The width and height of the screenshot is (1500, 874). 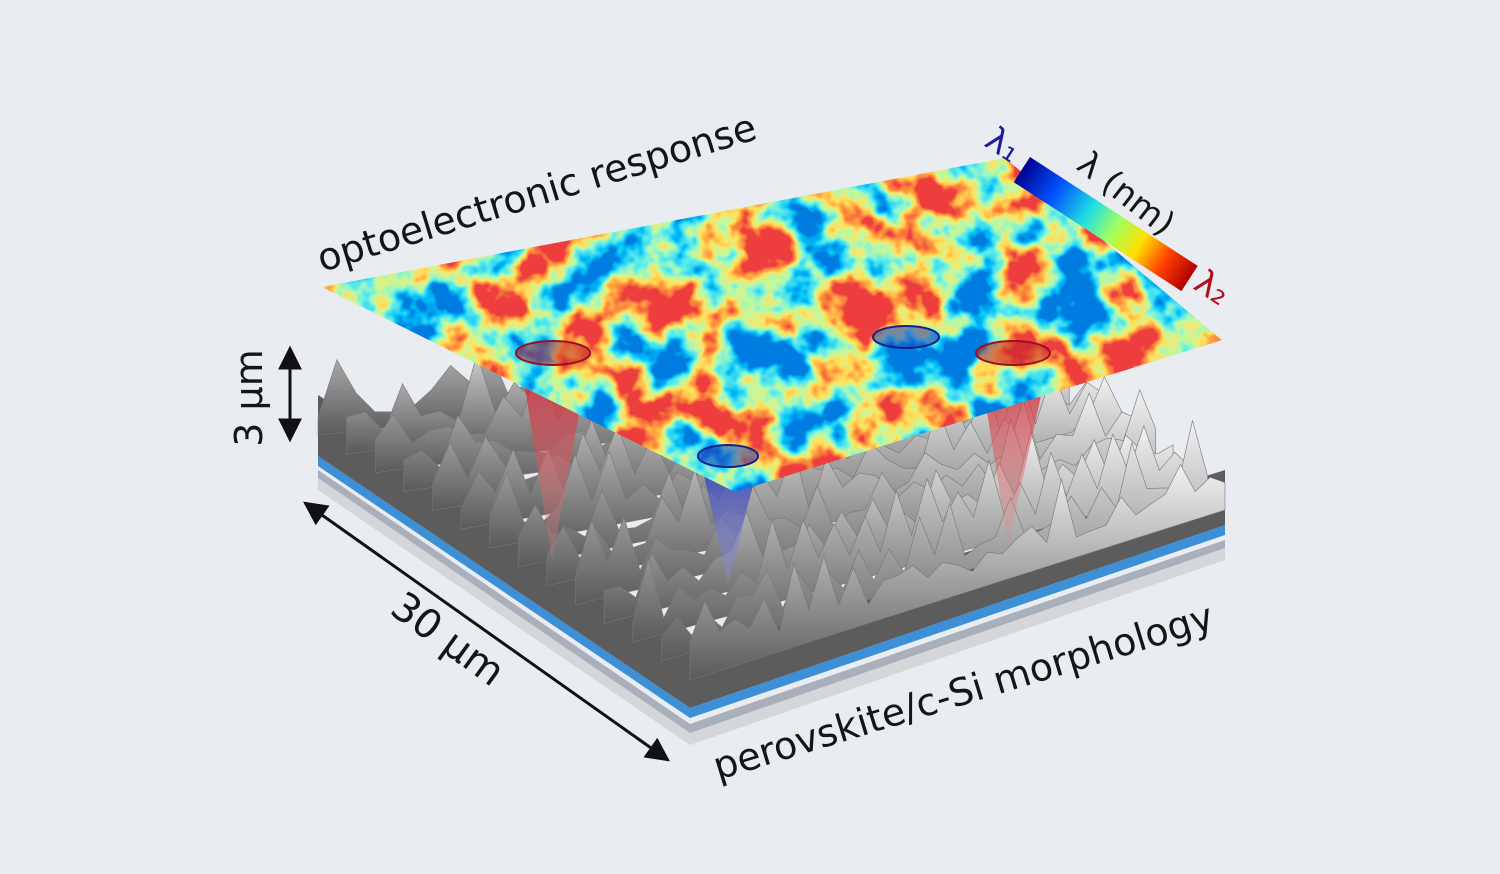 What do you see at coordinates (249, 397) in the screenshot?
I see `height-label: 3 µm` at bounding box center [249, 397].